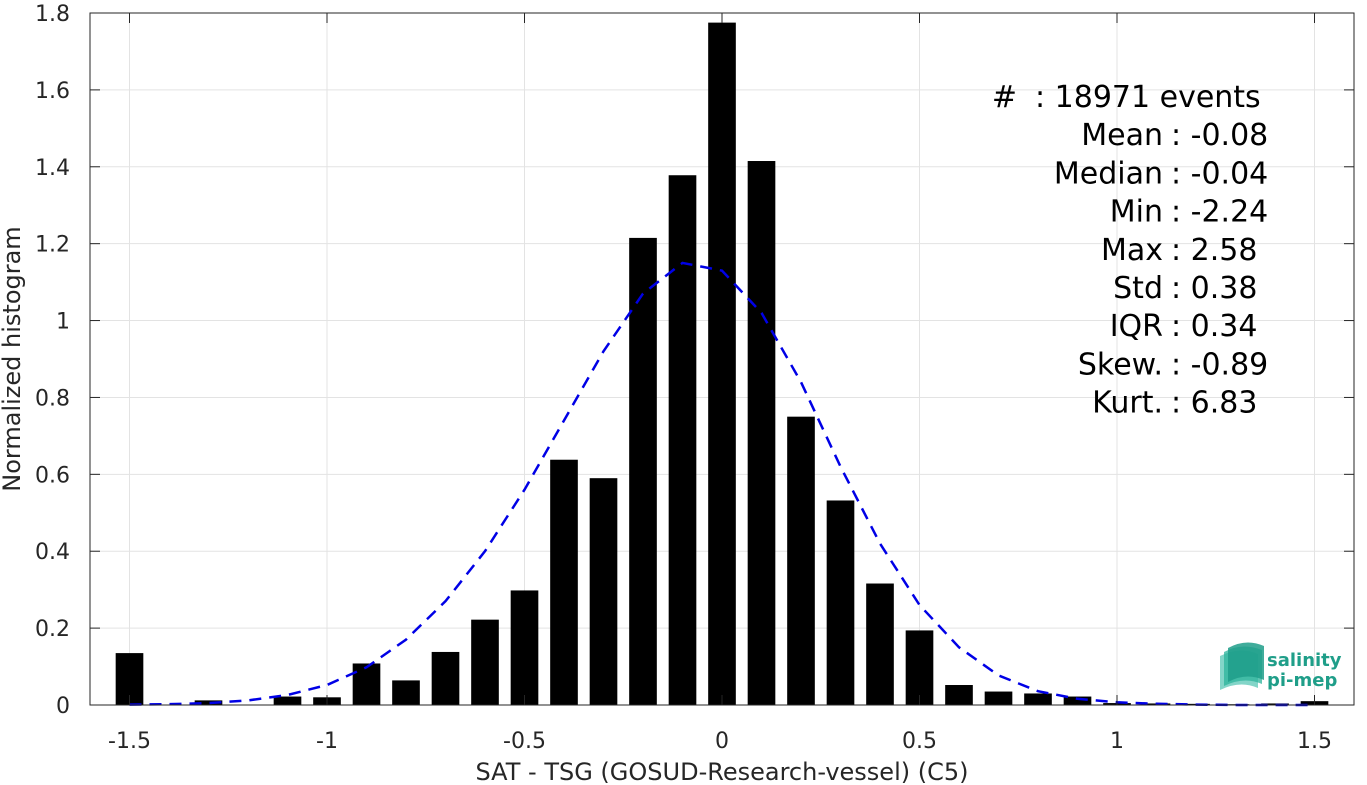 This screenshot has height=785, width=1367. I want to click on salinity-pi-mep-logo: salinity pi-mep, so click(1281, 666).